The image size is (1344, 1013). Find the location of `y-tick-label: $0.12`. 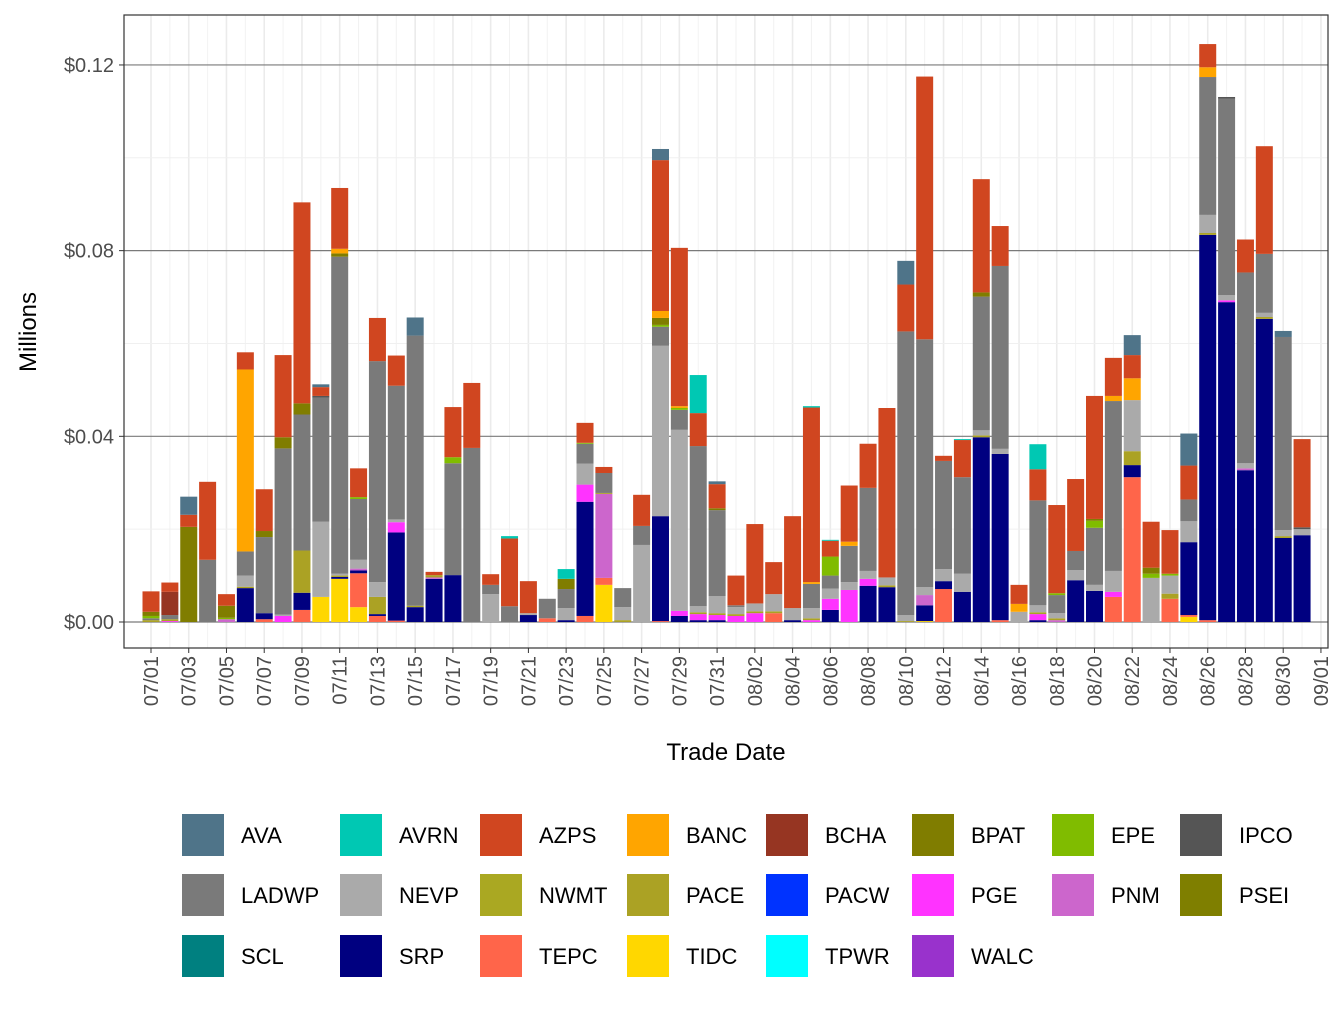

y-tick-label: $0.12 is located at coordinates (89, 66).